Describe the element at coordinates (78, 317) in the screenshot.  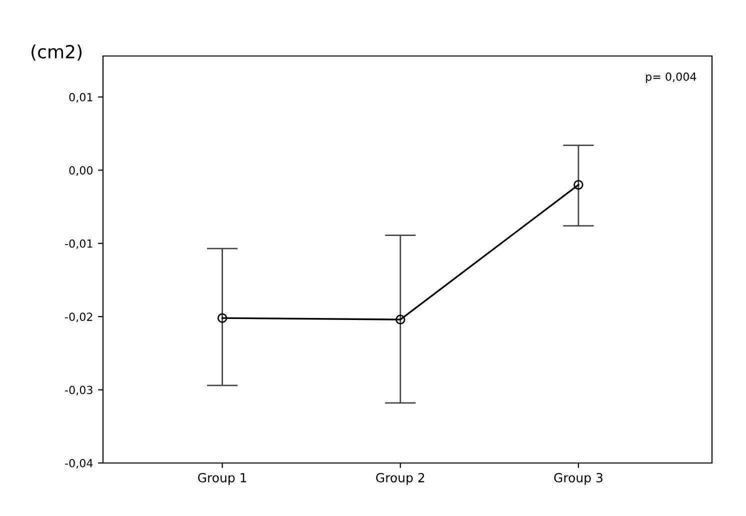
I see `y-tick-label: -0,02` at that location.